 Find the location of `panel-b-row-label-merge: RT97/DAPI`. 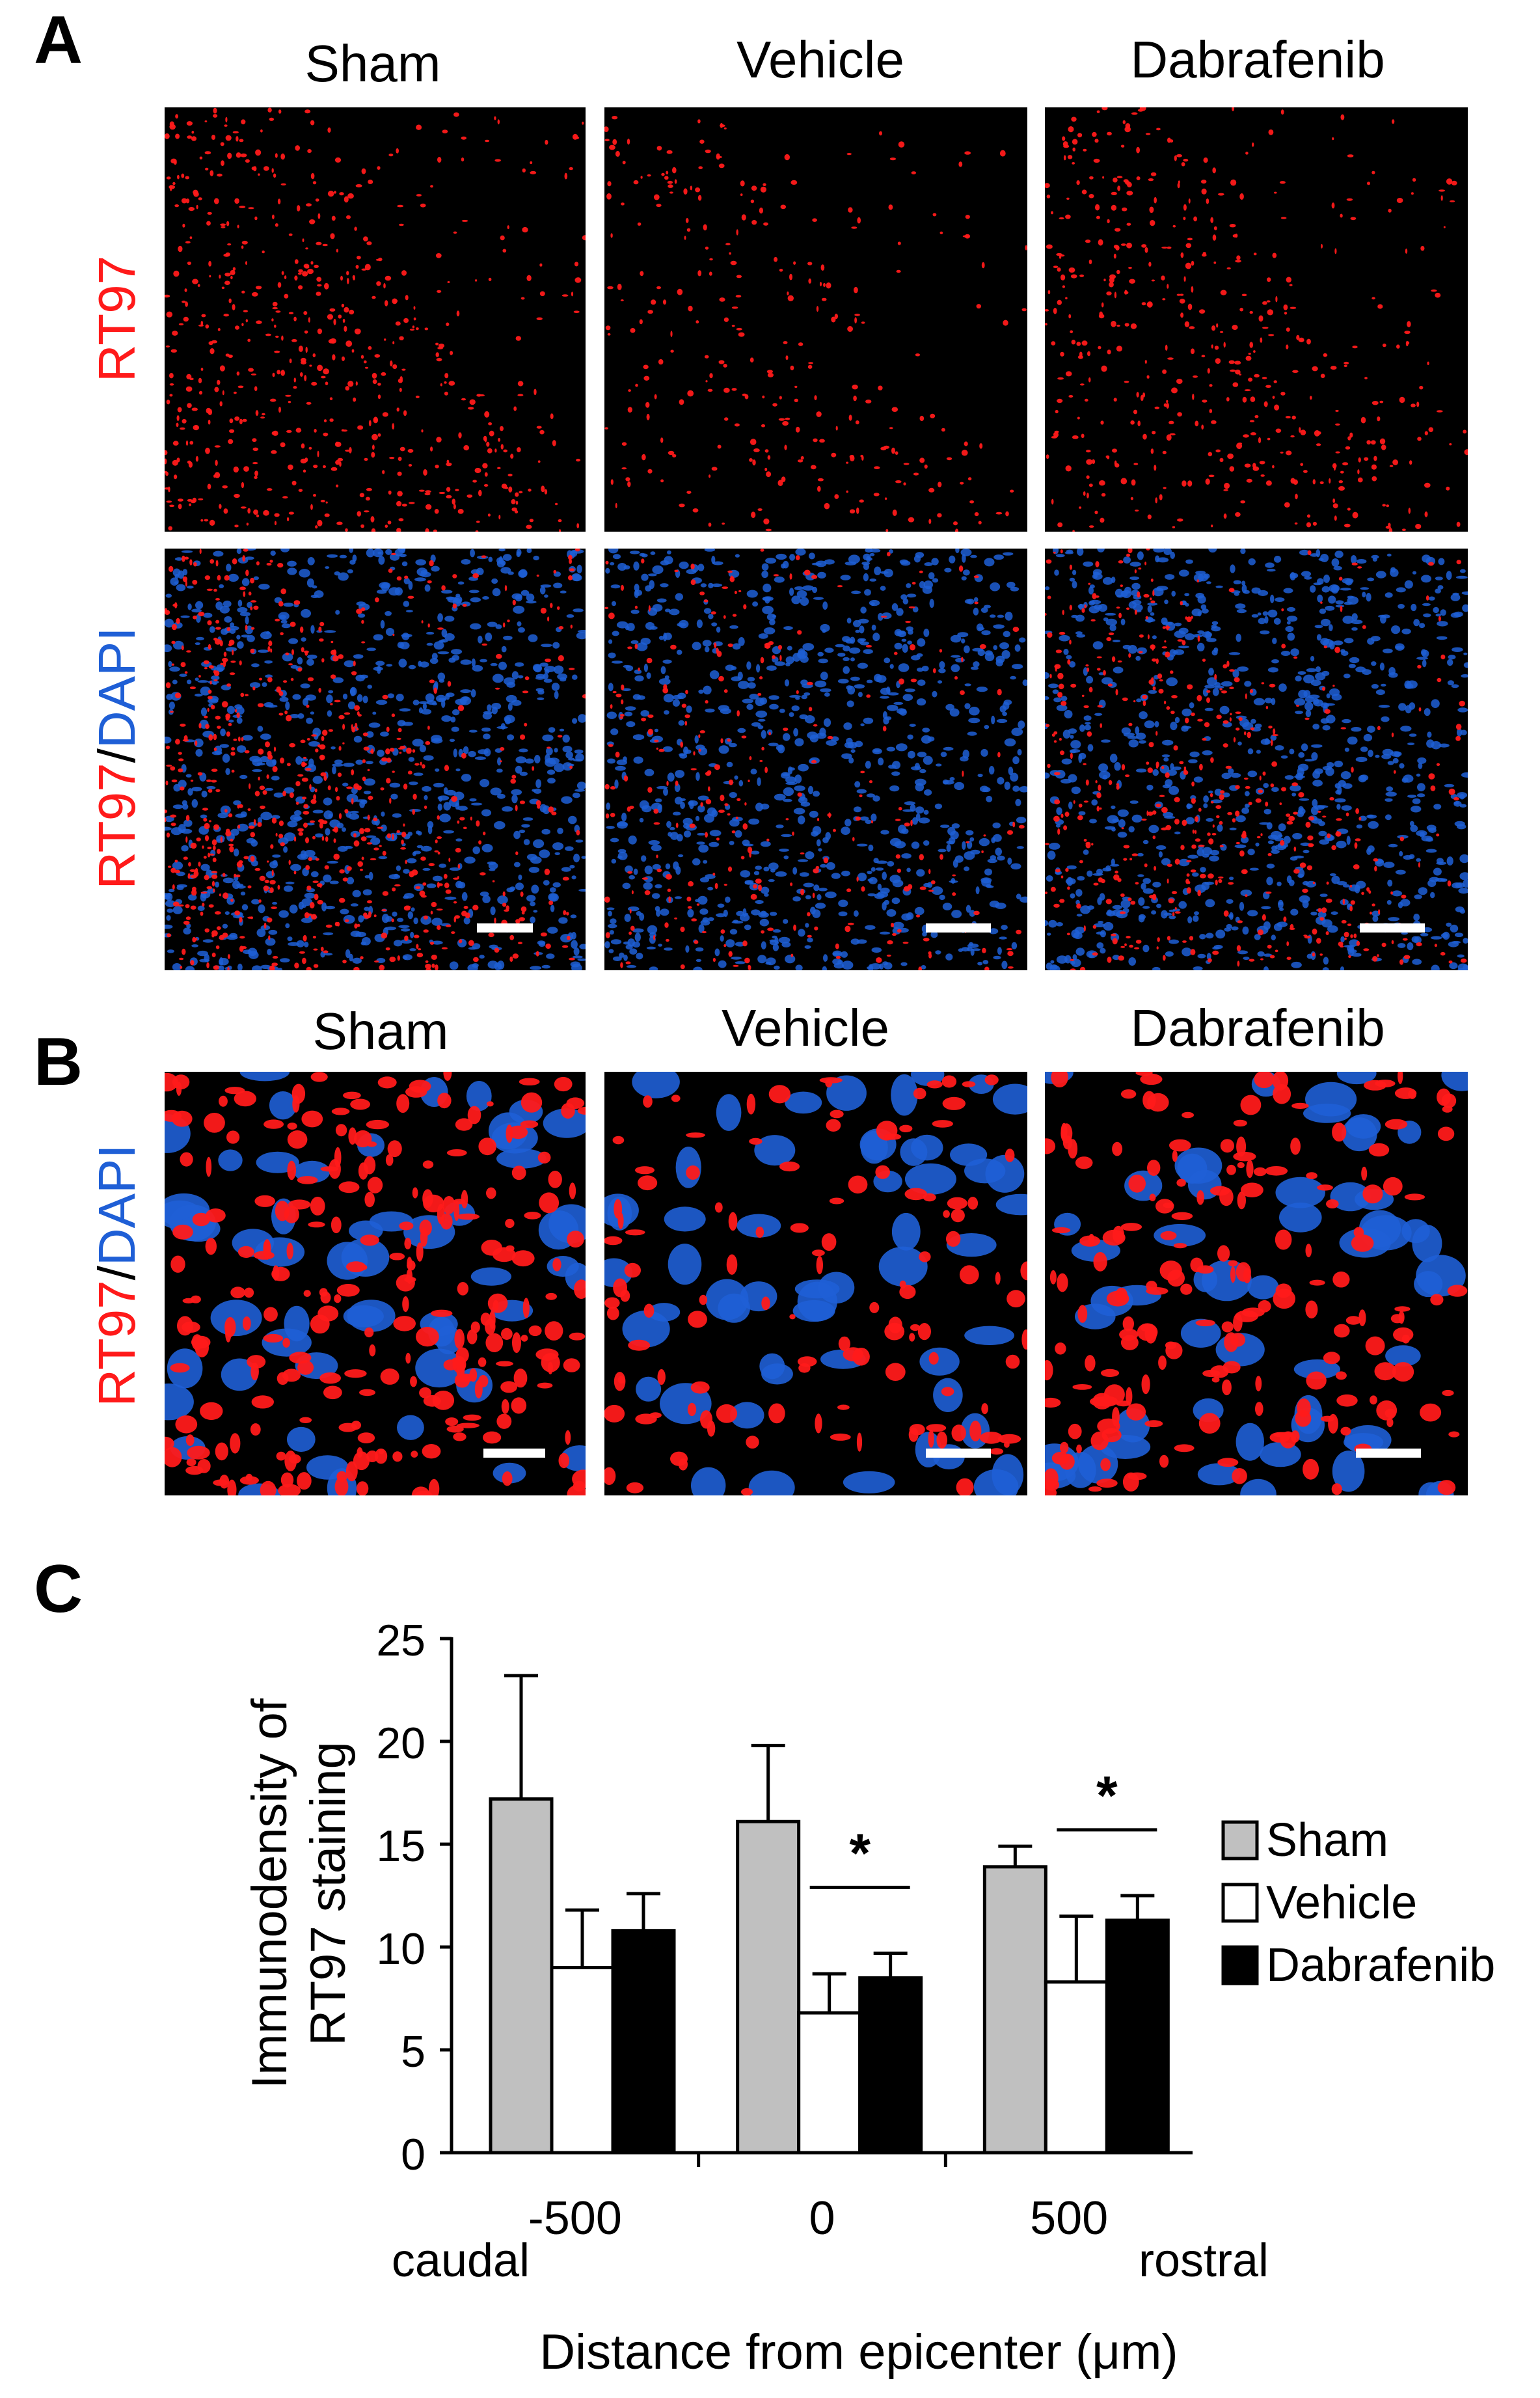

panel-b-row-label-merge: RT97/DAPI is located at coordinates (117, 1275).